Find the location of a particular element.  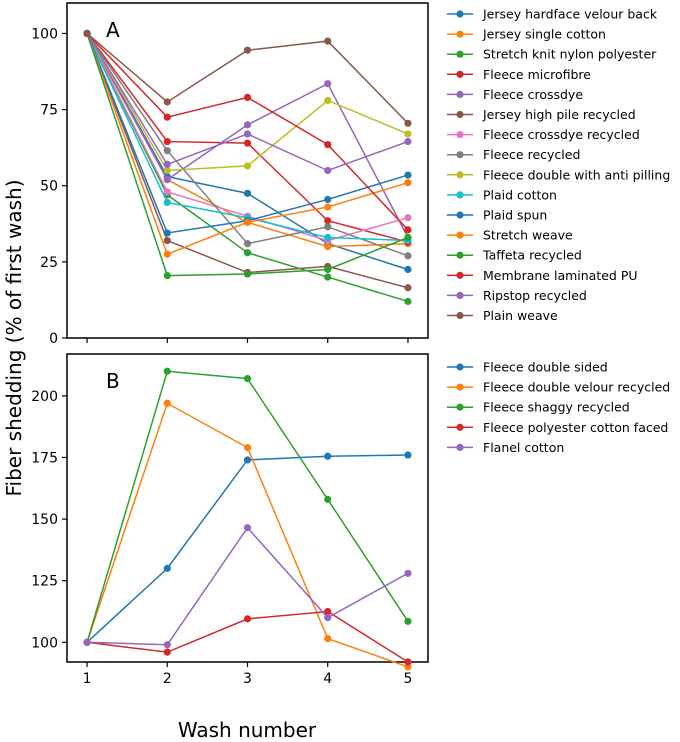

legend-label-jersey-high-pile-recycled: Jersey high pile recycled is located at coordinates (559, 114).